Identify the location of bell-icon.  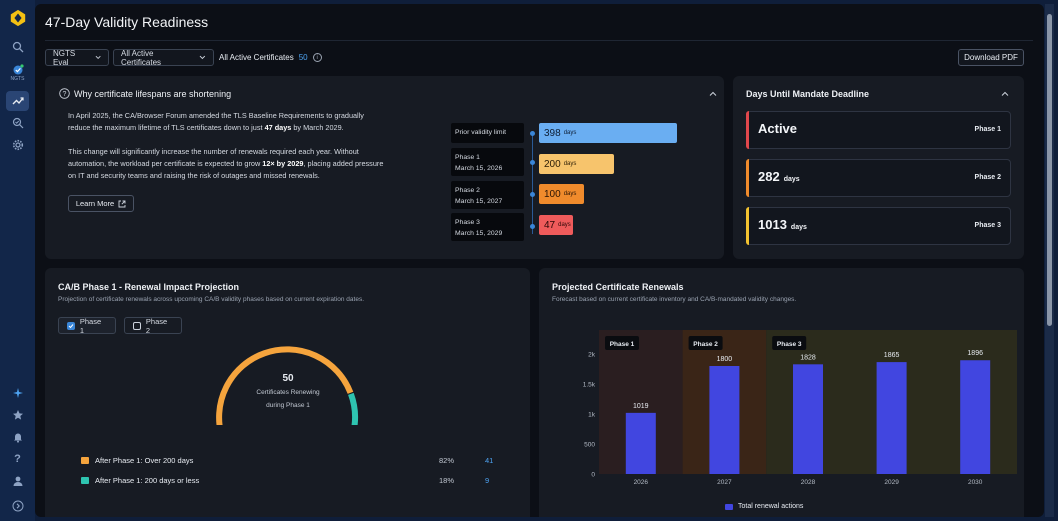
(17, 437).